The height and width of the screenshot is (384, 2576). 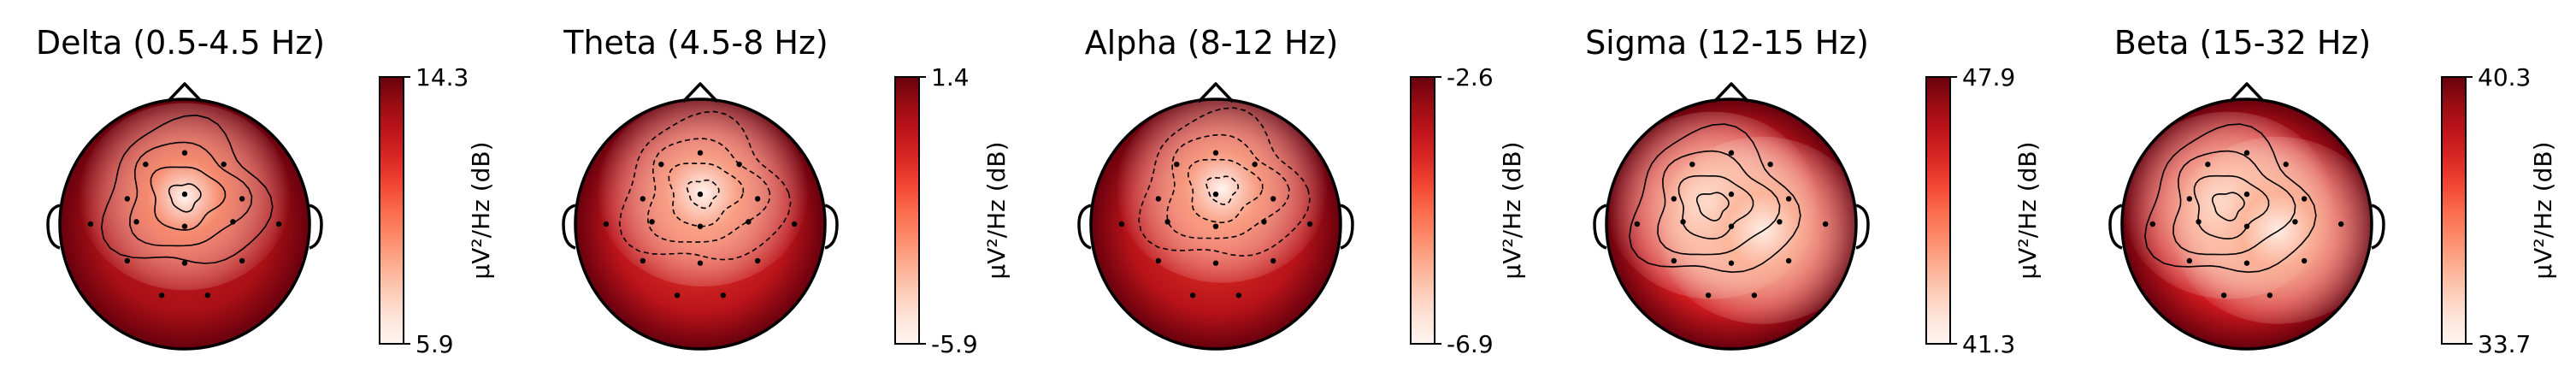 I want to click on colorbar-min-label: -5.9, so click(x=954, y=344).